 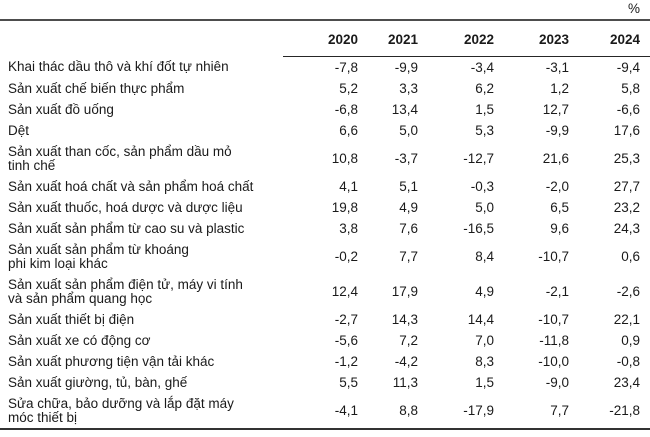 What do you see at coordinates (346, 340) in the screenshot?
I see `row-value: -5,6` at bounding box center [346, 340].